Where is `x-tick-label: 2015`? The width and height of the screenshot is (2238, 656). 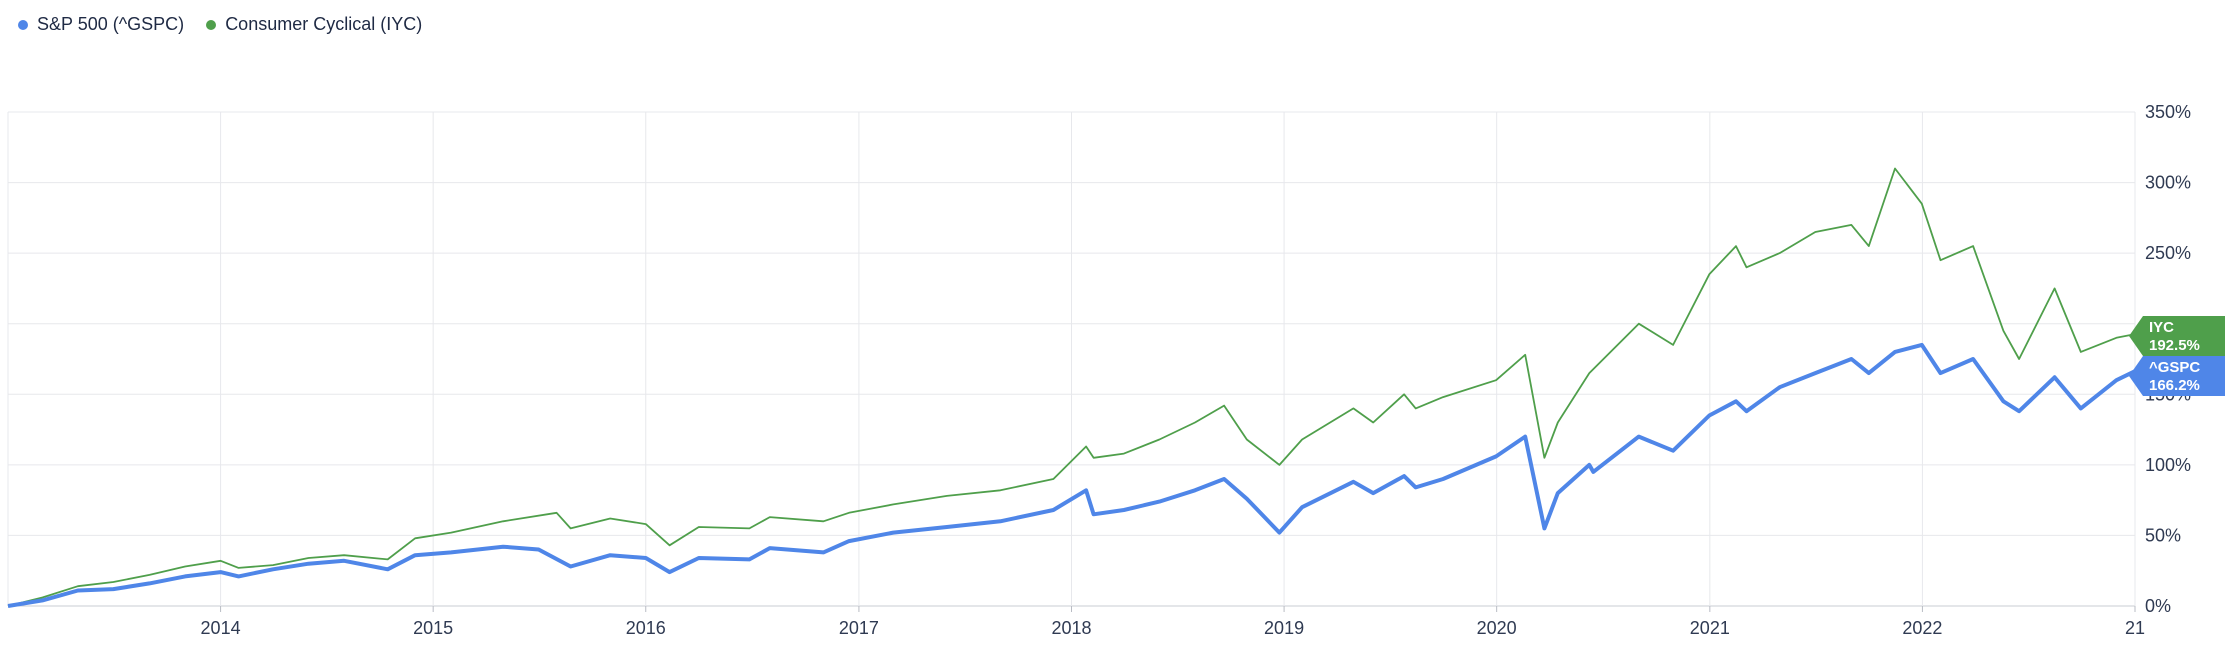
x-tick-label: 2015 is located at coordinates (433, 628).